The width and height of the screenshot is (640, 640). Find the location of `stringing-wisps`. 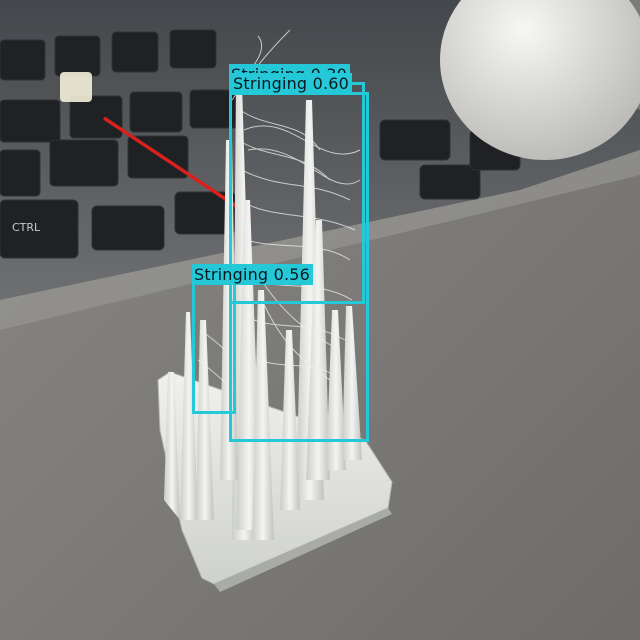

stringing-wisps is located at coordinates (279, 210).